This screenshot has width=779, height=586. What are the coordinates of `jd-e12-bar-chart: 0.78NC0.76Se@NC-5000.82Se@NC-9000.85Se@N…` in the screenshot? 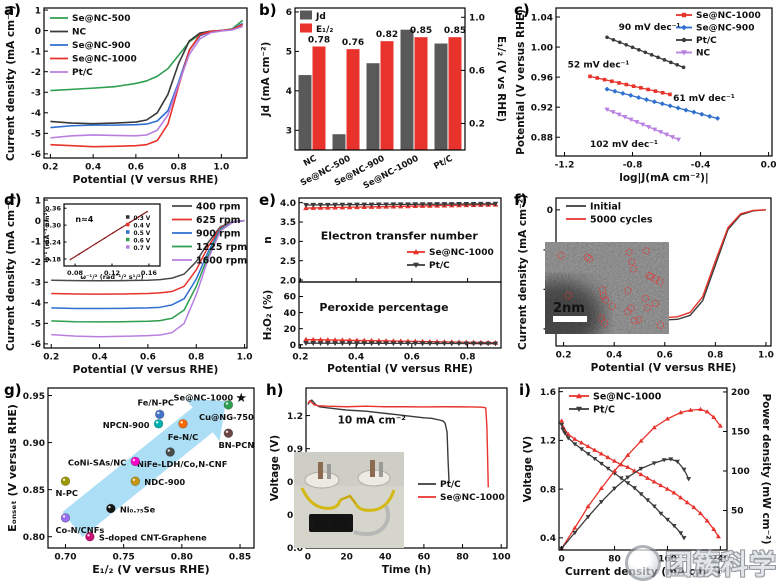 It's located at (383, 98).